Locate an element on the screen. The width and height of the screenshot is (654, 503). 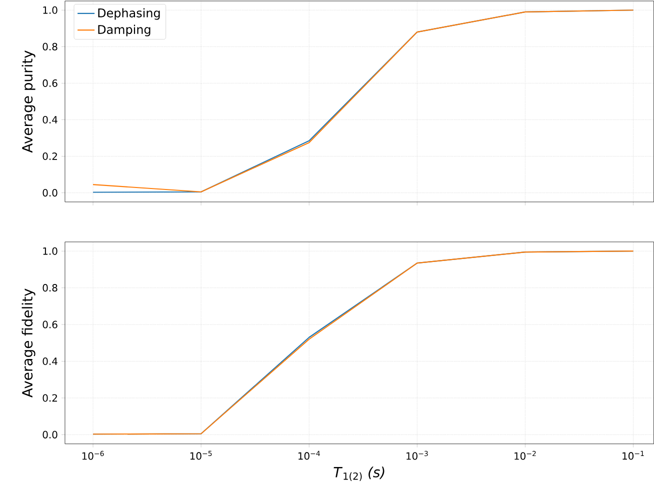
legend-label: Damping is located at coordinates (124, 30).